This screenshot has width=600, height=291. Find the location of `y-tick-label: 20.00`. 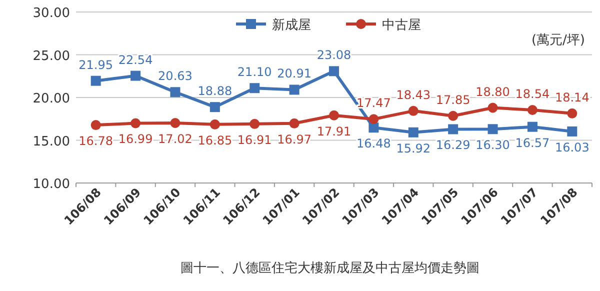

y-tick-label: 20.00 is located at coordinates (51, 99).